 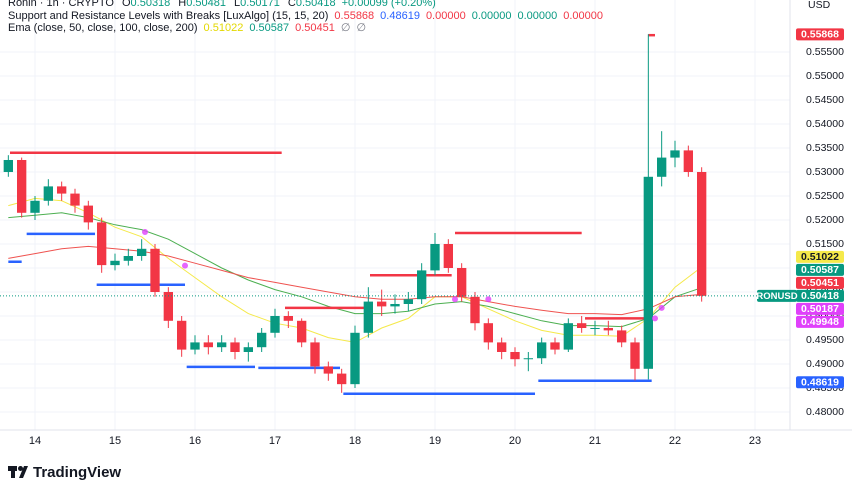 What do you see at coordinates (13, 472) in the screenshot?
I see `logo-stem` at bounding box center [13, 472].